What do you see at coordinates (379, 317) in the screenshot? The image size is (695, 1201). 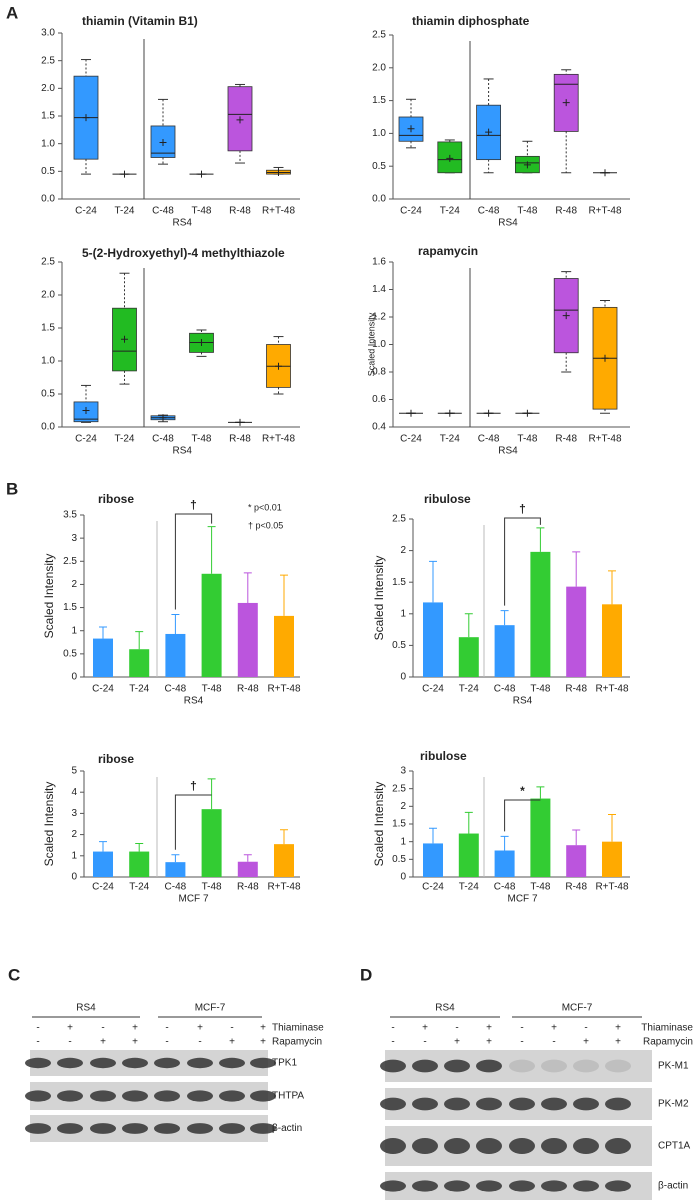 I see `y-tick-label: 1.2` at bounding box center [379, 317].